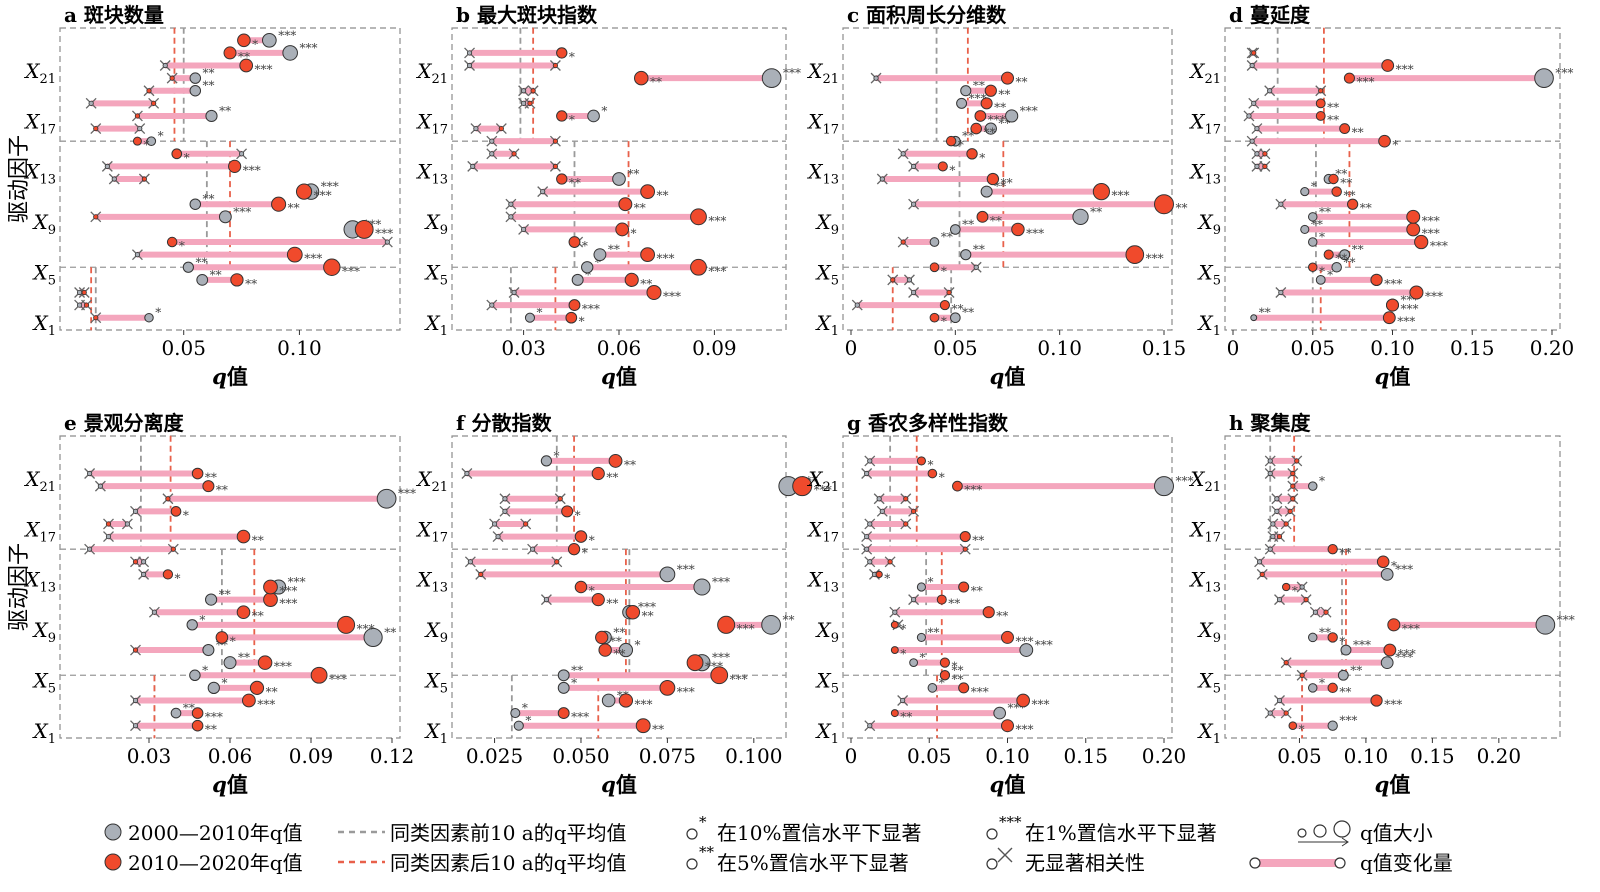 This screenshot has height=892, width=1600. I want to click on y-tick-label: X17, so click(431, 123).